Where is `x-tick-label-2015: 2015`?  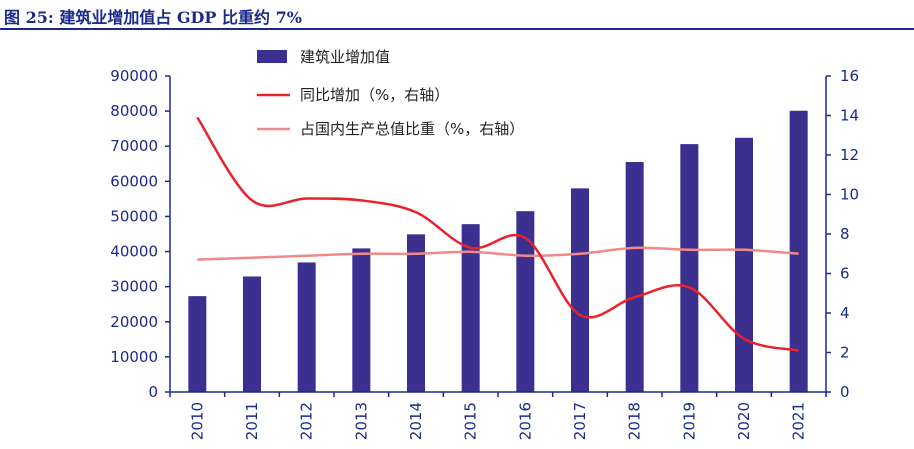 x-tick-label-2015: 2015 is located at coordinates (471, 421).